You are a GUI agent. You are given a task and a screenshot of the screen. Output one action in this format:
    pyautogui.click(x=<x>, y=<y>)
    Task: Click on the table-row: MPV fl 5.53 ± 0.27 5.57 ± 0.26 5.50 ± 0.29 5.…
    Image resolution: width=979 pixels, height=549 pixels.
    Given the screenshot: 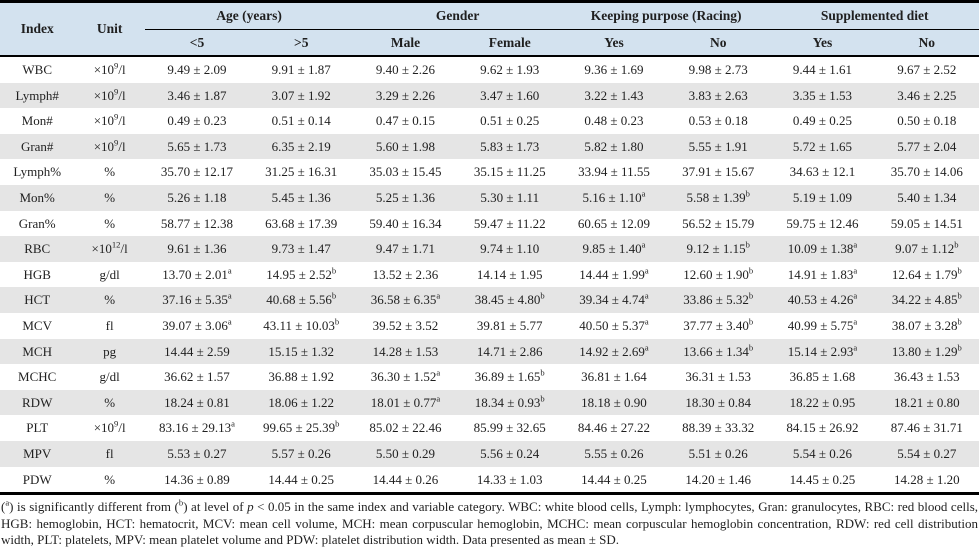 What is the action you would take?
    pyautogui.click(x=489, y=453)
    